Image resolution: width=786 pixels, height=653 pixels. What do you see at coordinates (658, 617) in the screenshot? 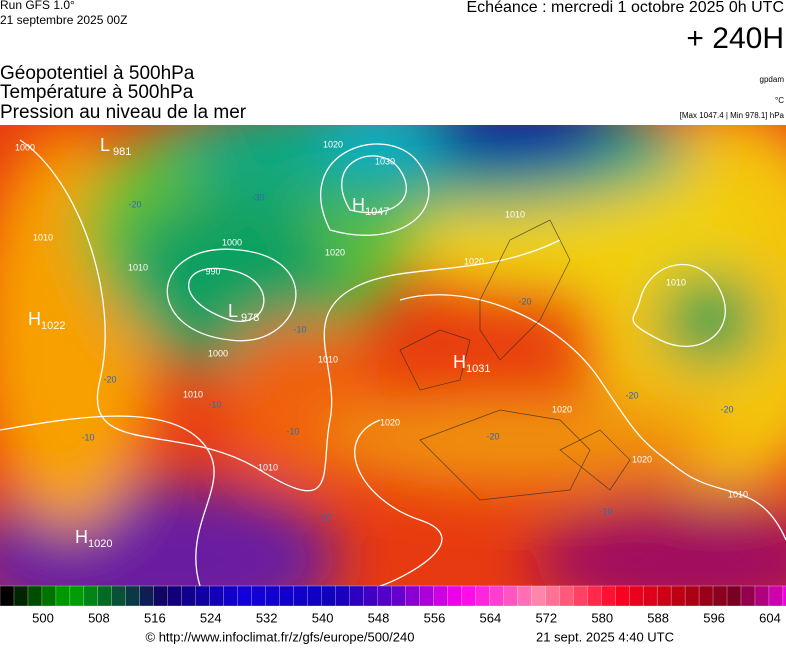
I see `colorbar-label: 588` at bounding box center [658, 617].